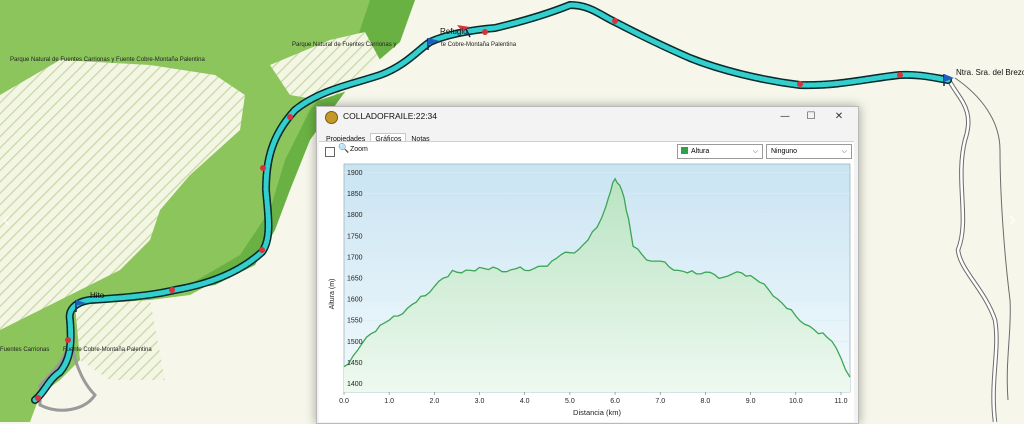 The width and height of the screenshot is (1024, 424). I want to click on y-tick-label: 1900, so click(355, 173).